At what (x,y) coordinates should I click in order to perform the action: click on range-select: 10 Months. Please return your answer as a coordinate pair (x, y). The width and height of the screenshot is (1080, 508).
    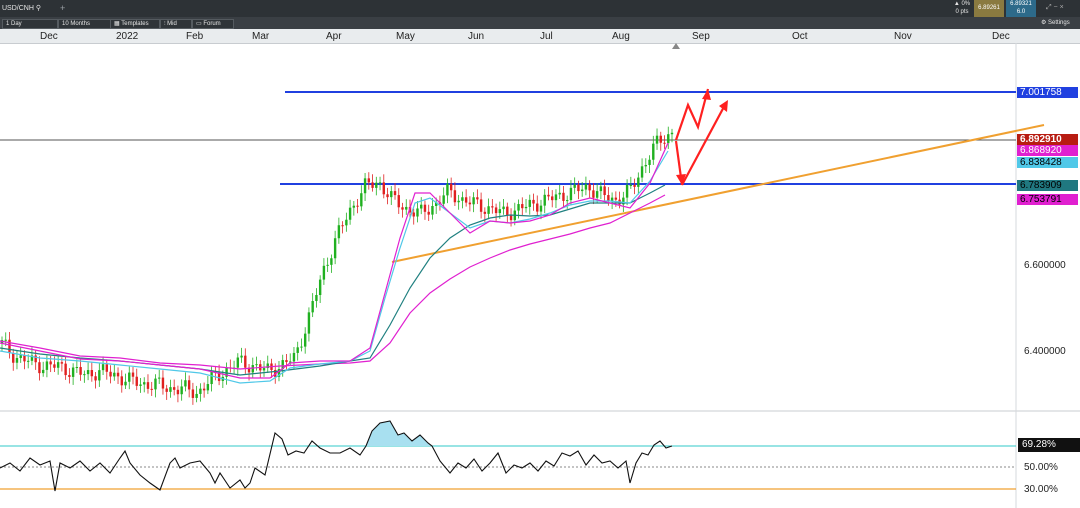
    Looking at the image, I should click on (85, 24).